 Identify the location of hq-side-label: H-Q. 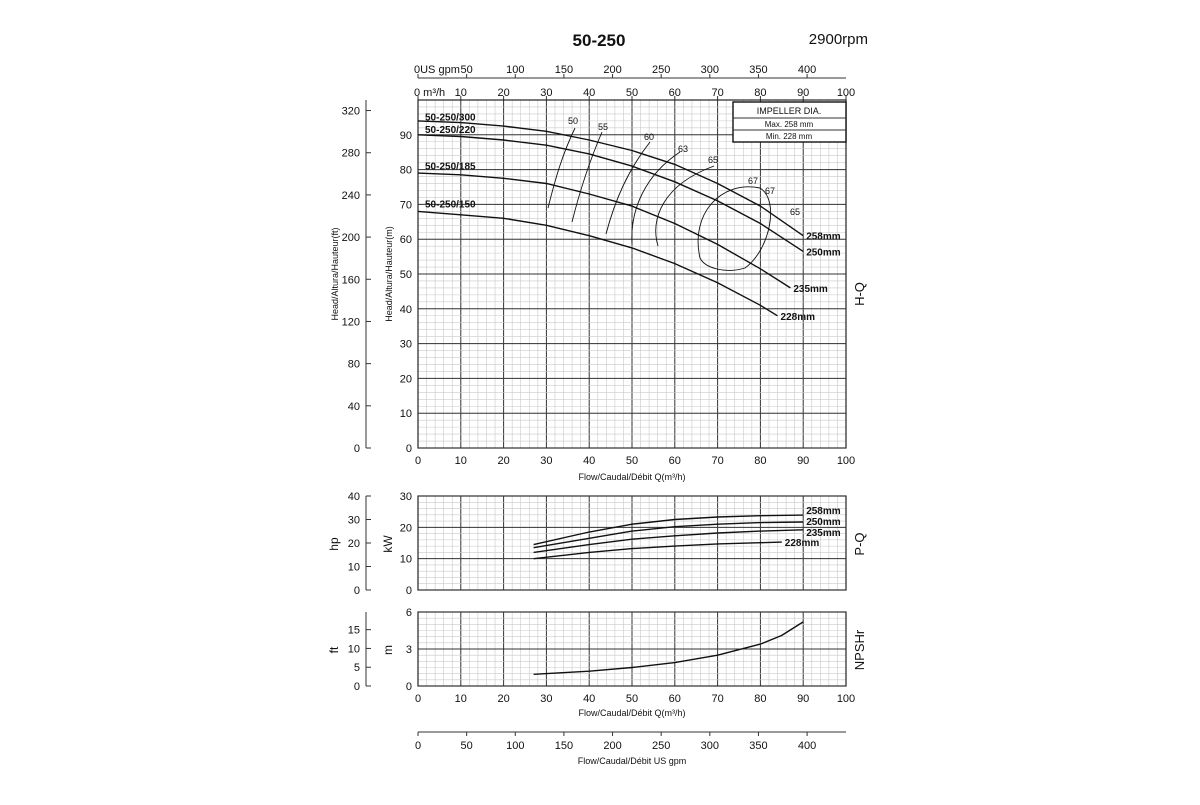
(859, 294).